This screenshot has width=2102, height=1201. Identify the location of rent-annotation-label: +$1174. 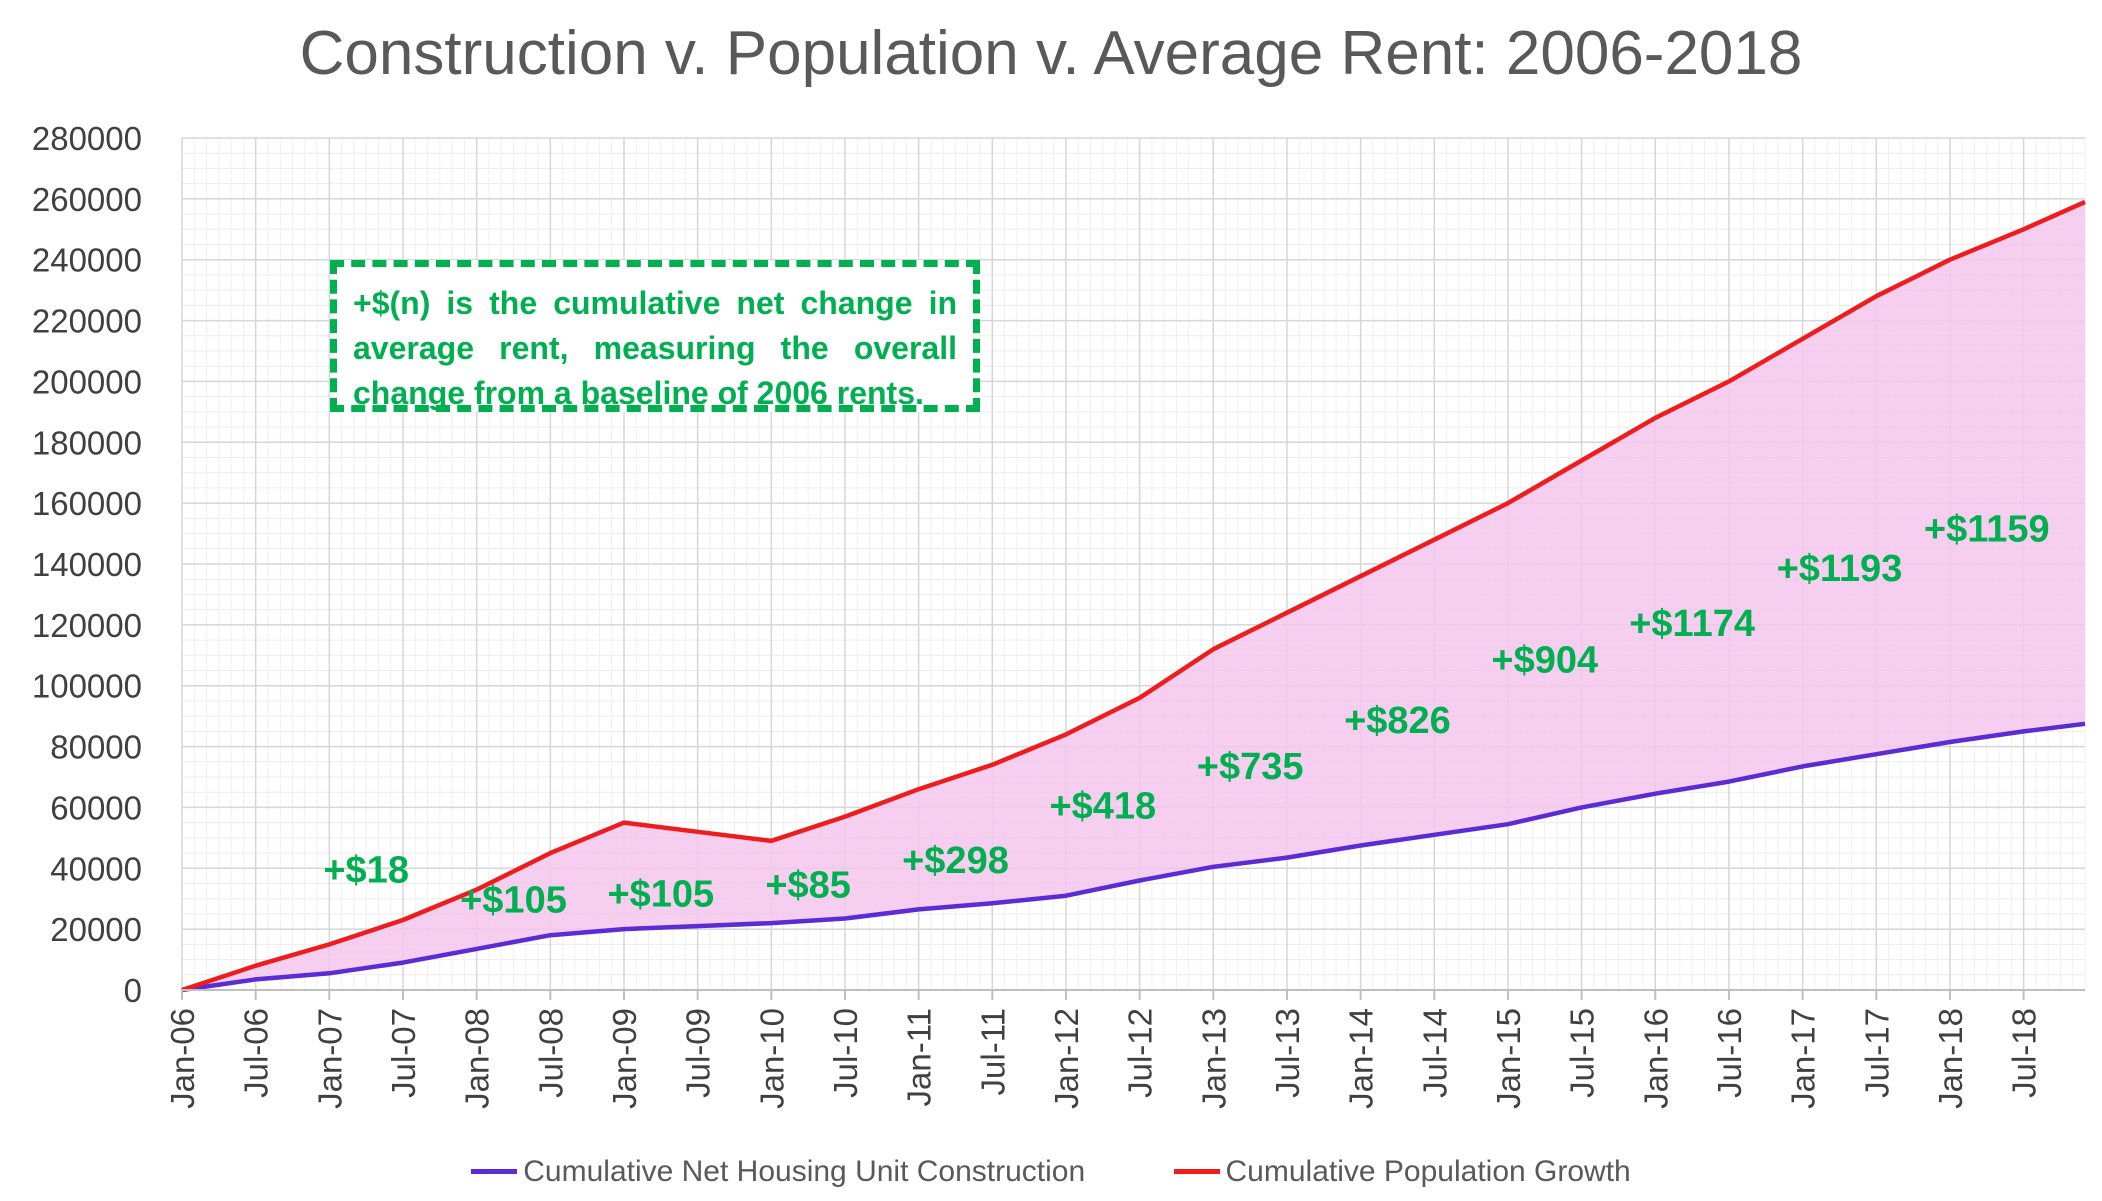
(1692, 624).